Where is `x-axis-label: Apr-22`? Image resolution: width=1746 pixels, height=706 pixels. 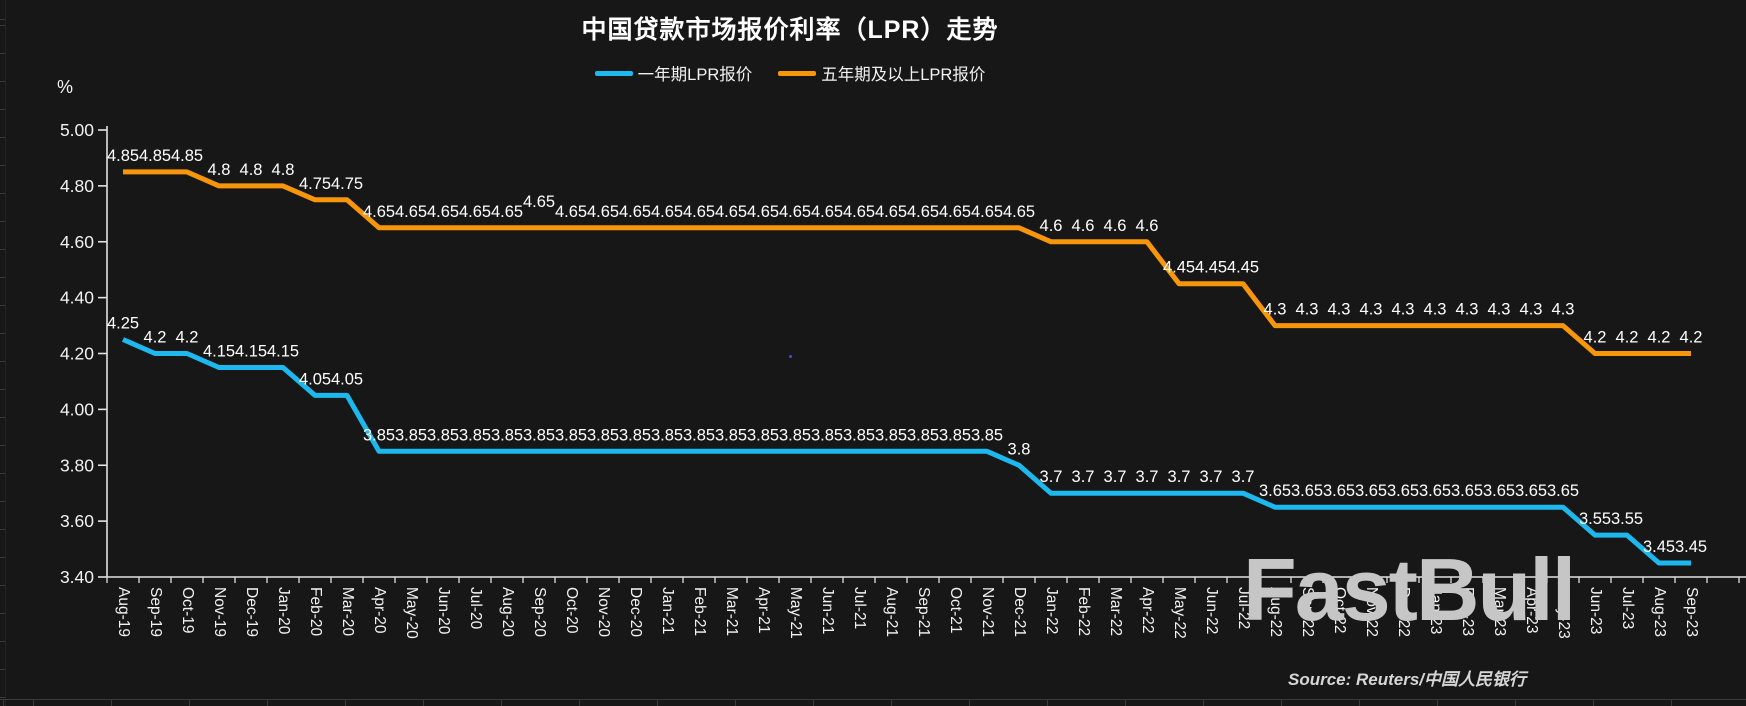
x-axis-label: Apr-22 is located at coordinates (1147, 610).